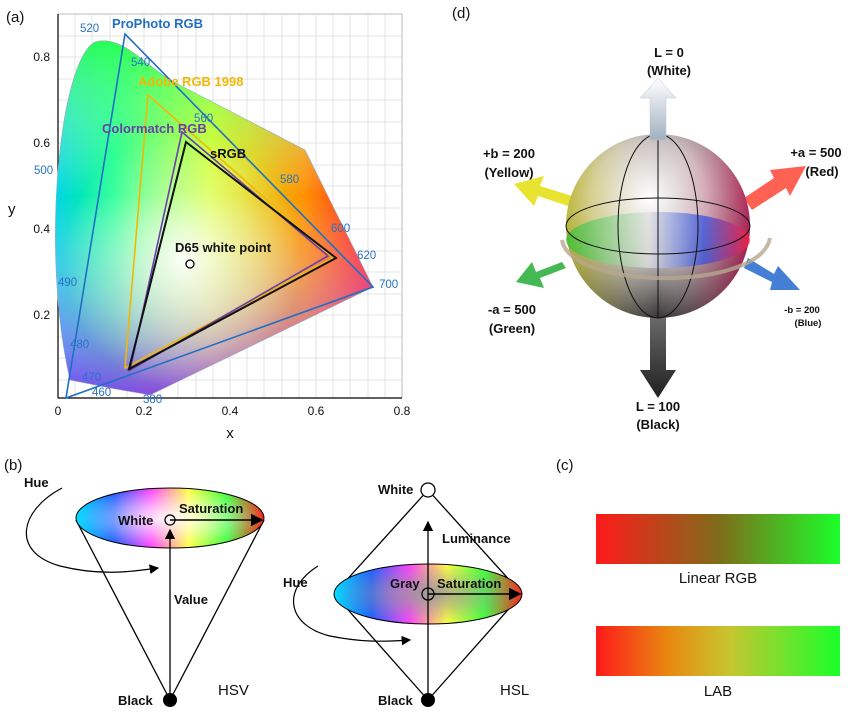 This screenshot has height=712, width=850. I want to click on label-colormatch: Colormatch RGB, so click(154, 128).